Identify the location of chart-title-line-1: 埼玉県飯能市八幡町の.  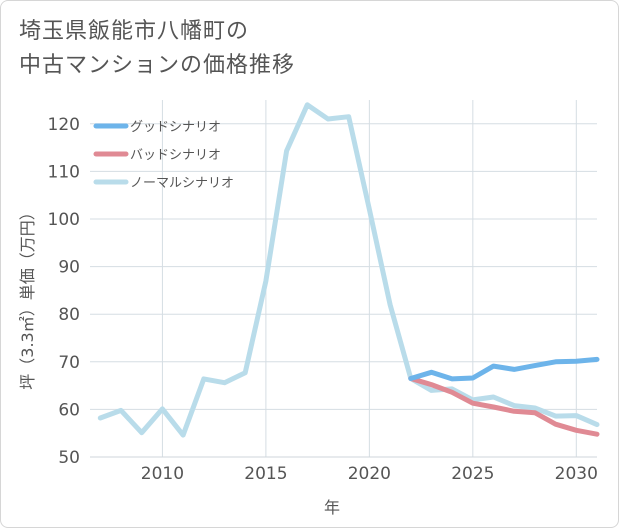
(134, 31).